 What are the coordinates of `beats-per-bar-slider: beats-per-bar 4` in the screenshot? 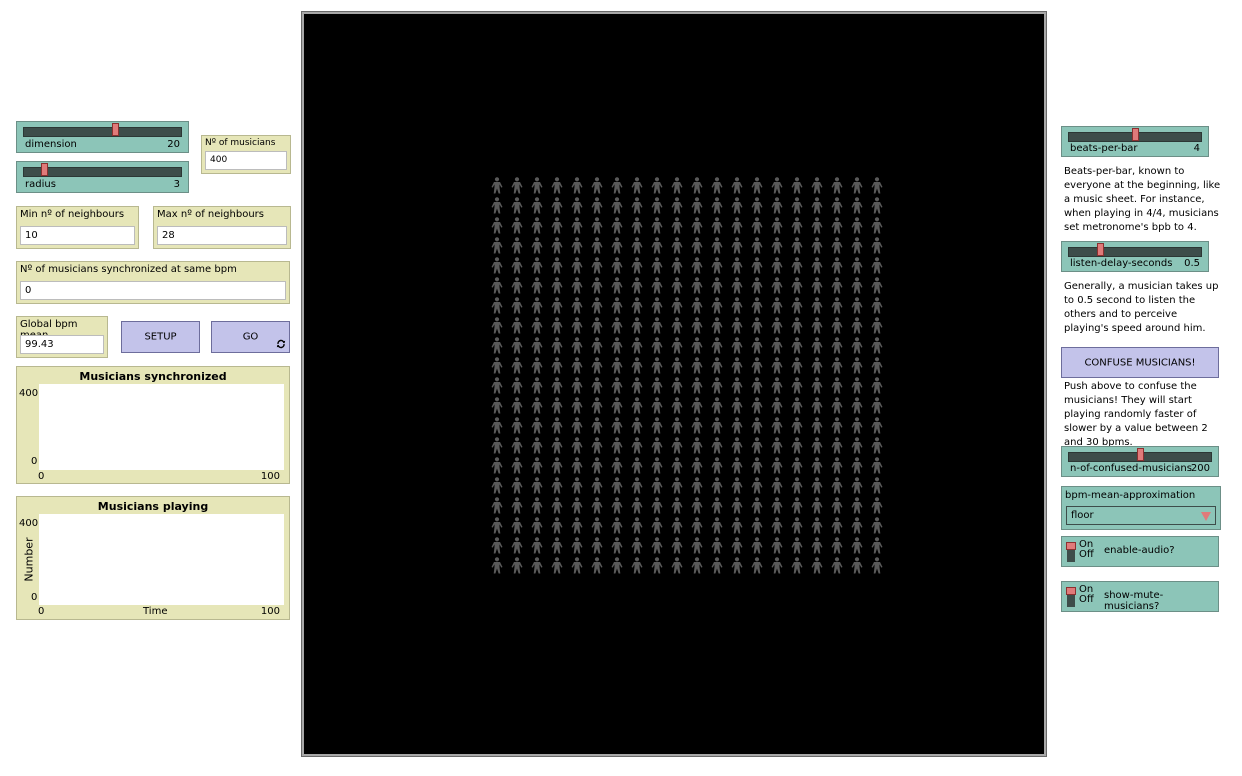 It's located at (1135, 141).